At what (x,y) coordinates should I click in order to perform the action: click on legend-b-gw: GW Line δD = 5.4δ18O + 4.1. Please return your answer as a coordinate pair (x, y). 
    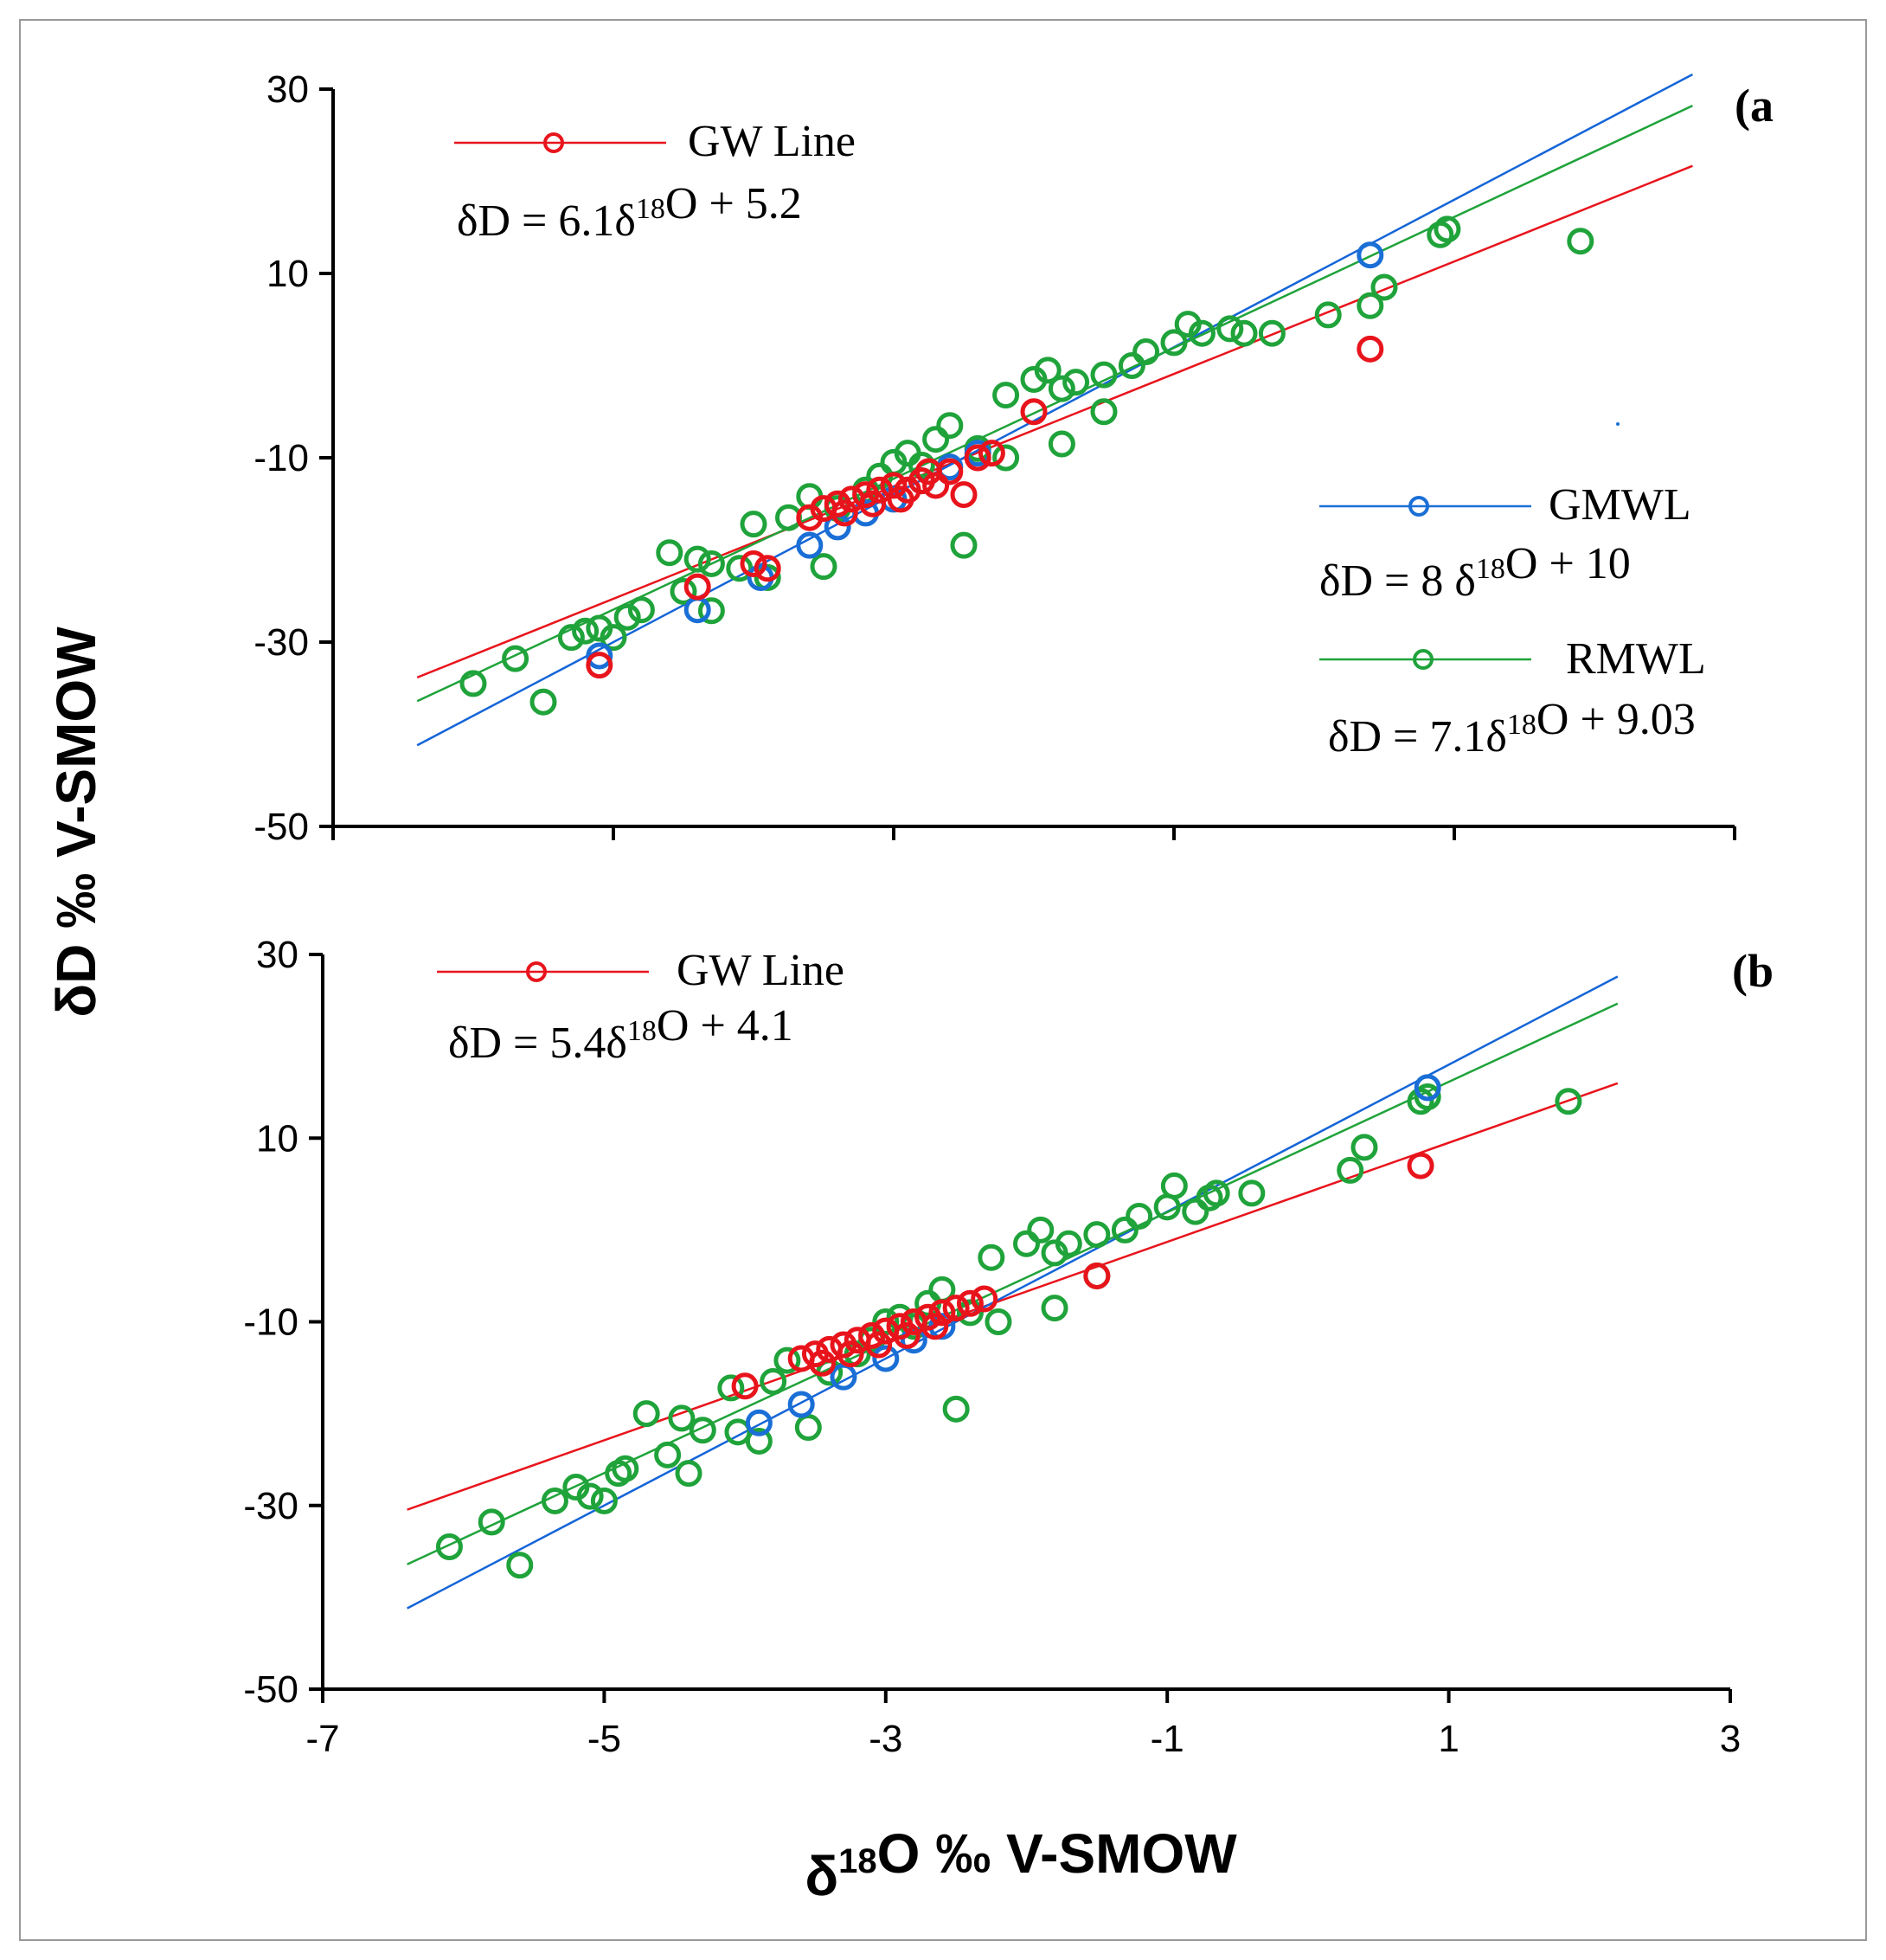
    Looking at the image, I should click on (640, 1007).